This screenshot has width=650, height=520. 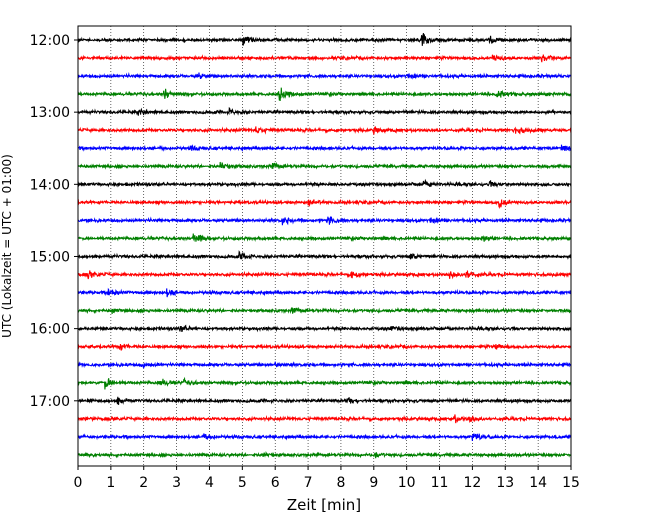 I want to click on x-tick-label: 4, so click(x=209, y=483).